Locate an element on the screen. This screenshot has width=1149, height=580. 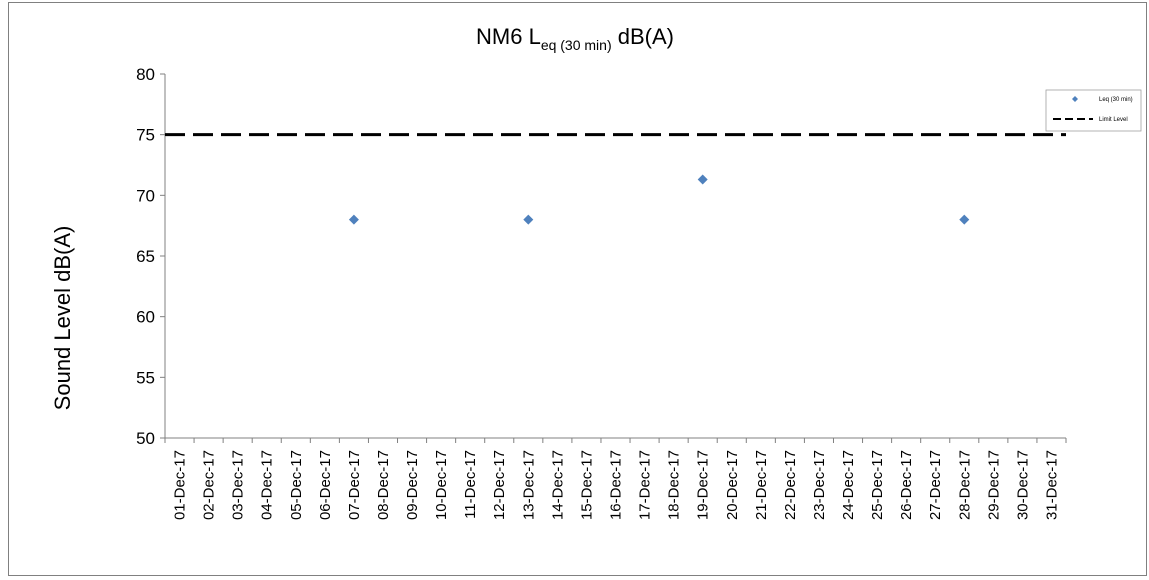
y-tick-label: 80 is located at coordinates (145, 74).